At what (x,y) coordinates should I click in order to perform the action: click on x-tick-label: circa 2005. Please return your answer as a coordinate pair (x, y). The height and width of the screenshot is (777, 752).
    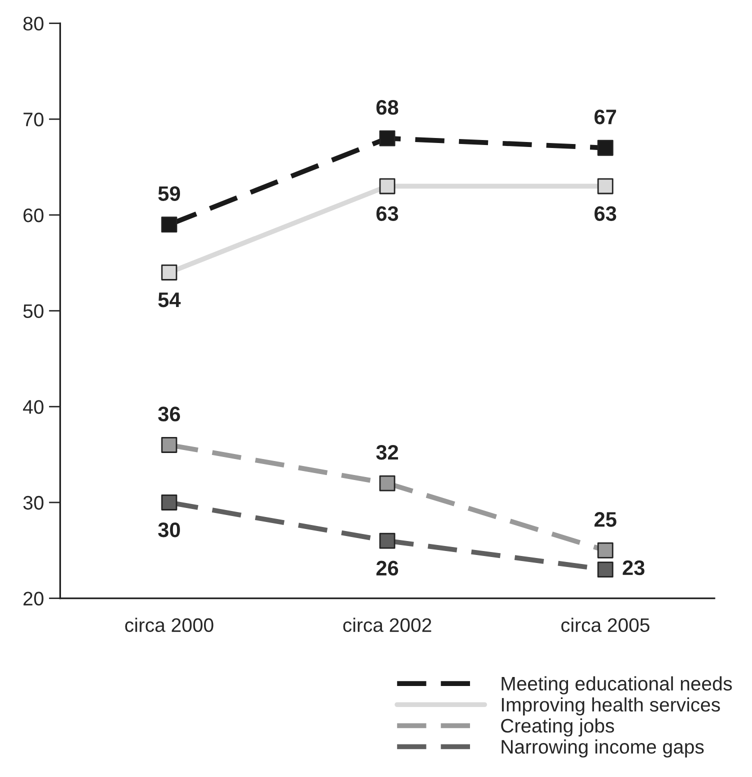
    Looking at the image, I should click on (605, 625).